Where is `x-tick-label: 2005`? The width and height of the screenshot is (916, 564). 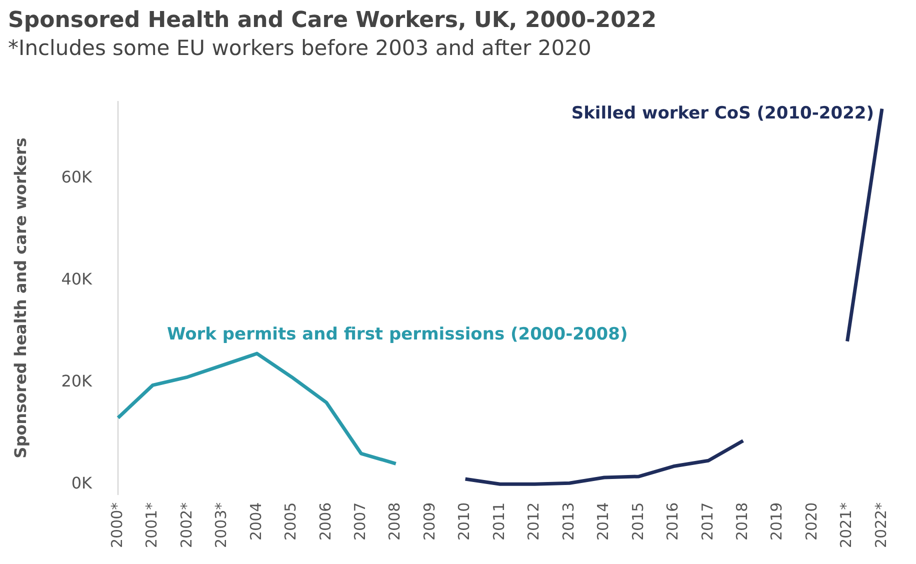 x-tick-label: 2005 is located at coordinates (291, 521).